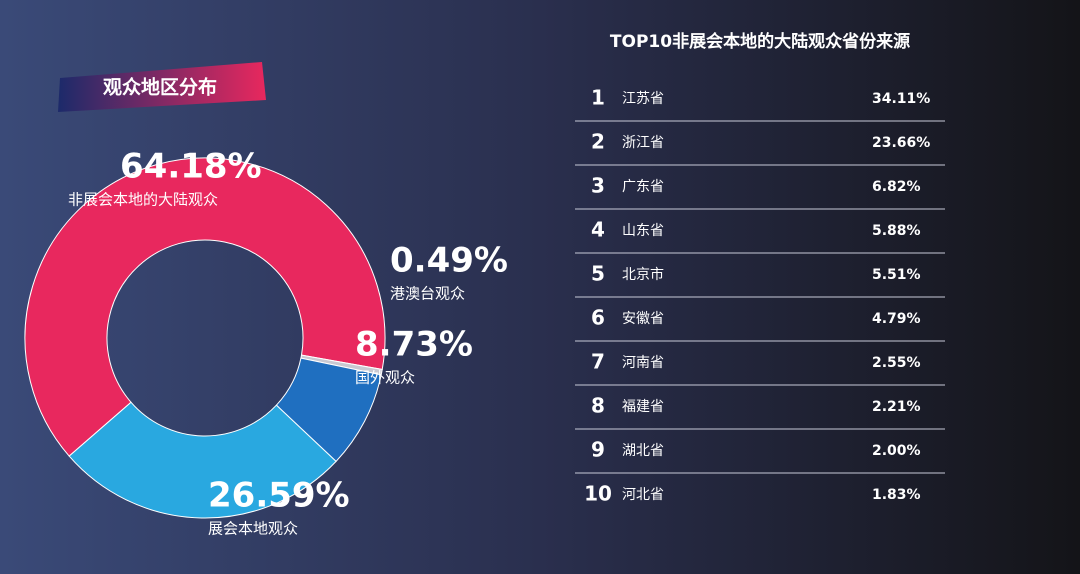  What do you see at coordinates (643, 99) in the screenshot?
I see `province: 江苏省` at bounding box center [643, 99].